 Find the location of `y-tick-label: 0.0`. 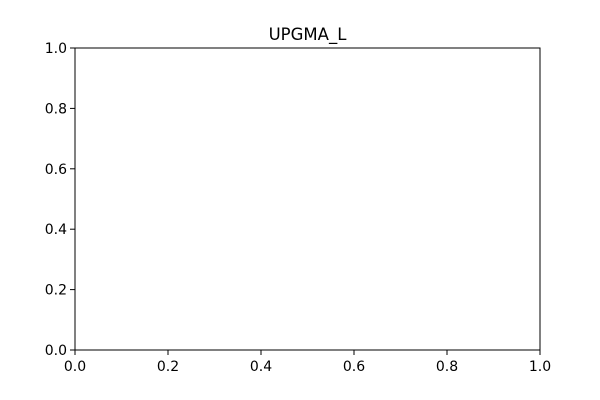

y-tick-label: 0.0 is located at coordinates (56, 351).